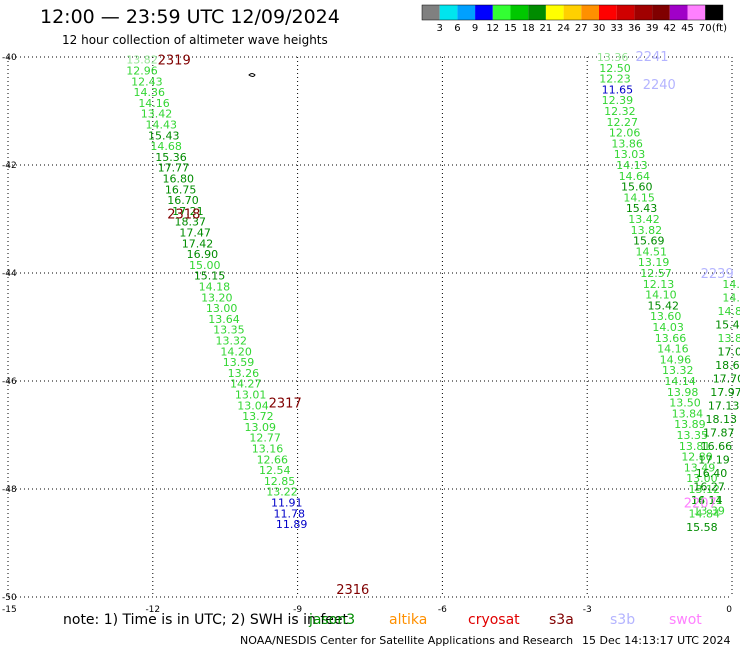 This screenshot has height=650, width=740. I want to click on satellite-cryosat: cryosat, so click(494, 620).